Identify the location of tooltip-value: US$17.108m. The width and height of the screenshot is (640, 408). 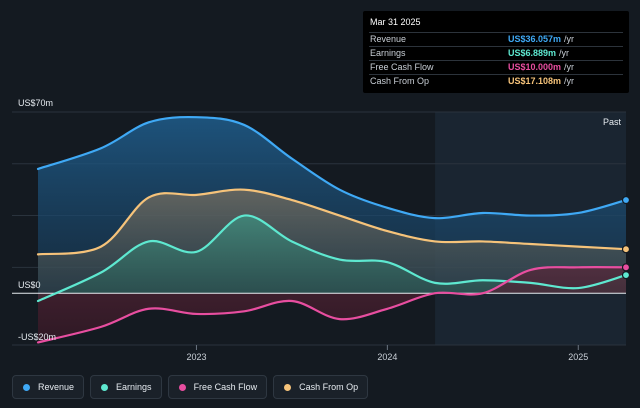
(535, 81).